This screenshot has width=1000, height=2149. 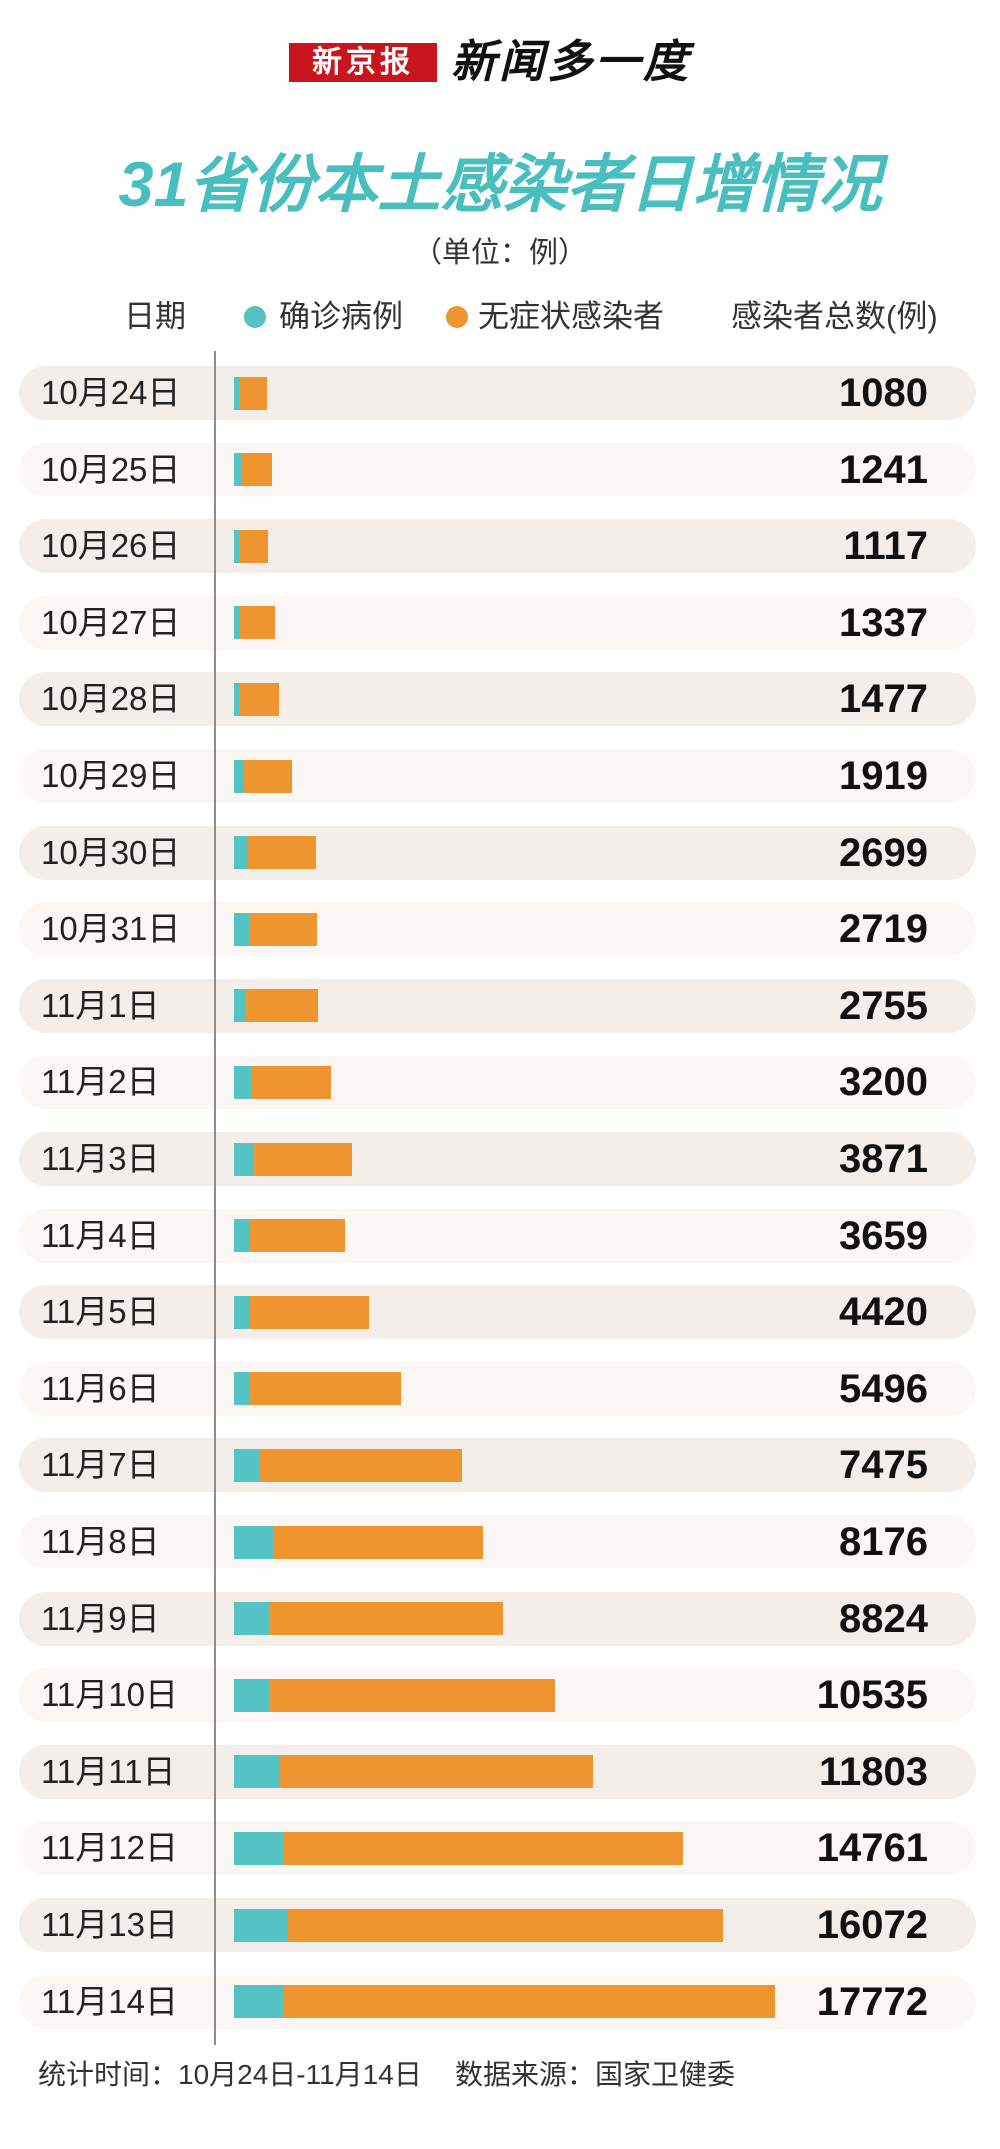 What do you see at coordinates (497, 393) in the screenshot?
I see `chart-row: 10月24日 1080` at bounding box center [497, 393].